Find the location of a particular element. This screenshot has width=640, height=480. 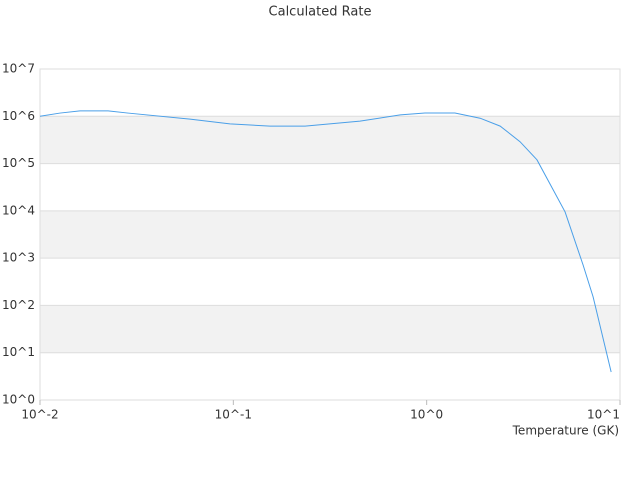

x-tick-label: 10^-1 is located at coordinates (233, 415).